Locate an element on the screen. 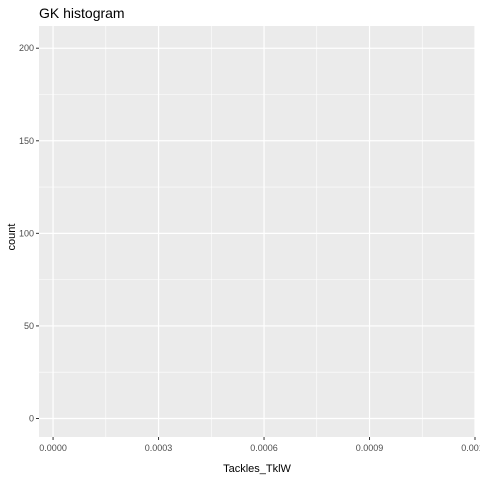 The image size is (480, 480). y-tick-label: 50 is located at coordinates (29, 326).